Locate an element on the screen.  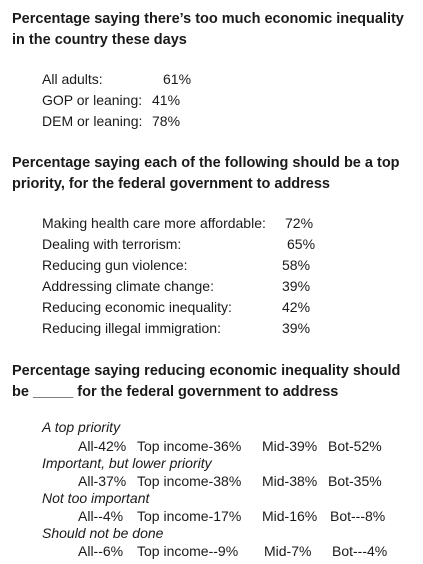
option-label: Should not be done is located at coordinates (103, 533).